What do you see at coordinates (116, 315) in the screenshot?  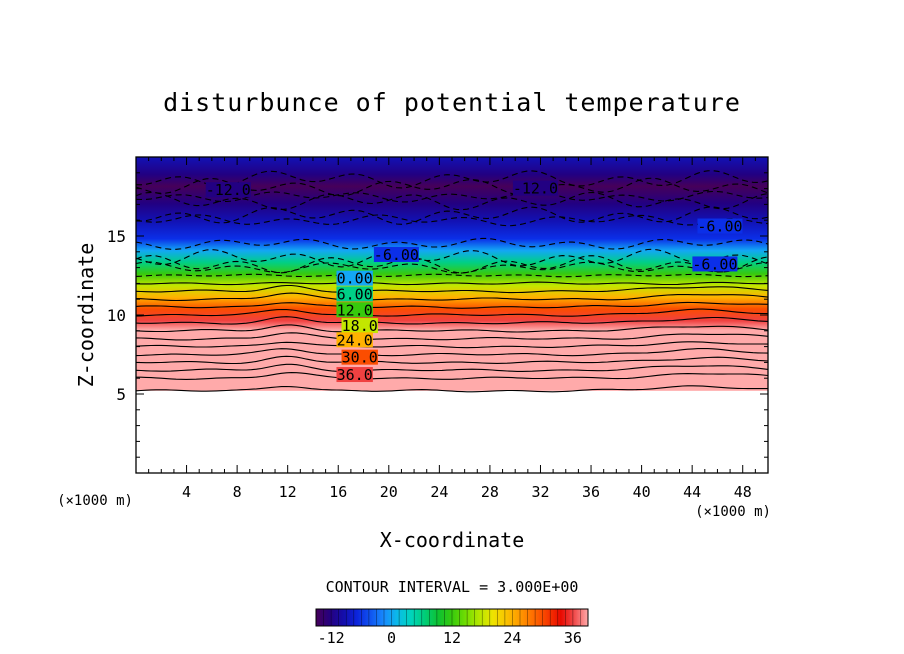 I see `y-tick-label: 10` at bounding box center [116, 315].